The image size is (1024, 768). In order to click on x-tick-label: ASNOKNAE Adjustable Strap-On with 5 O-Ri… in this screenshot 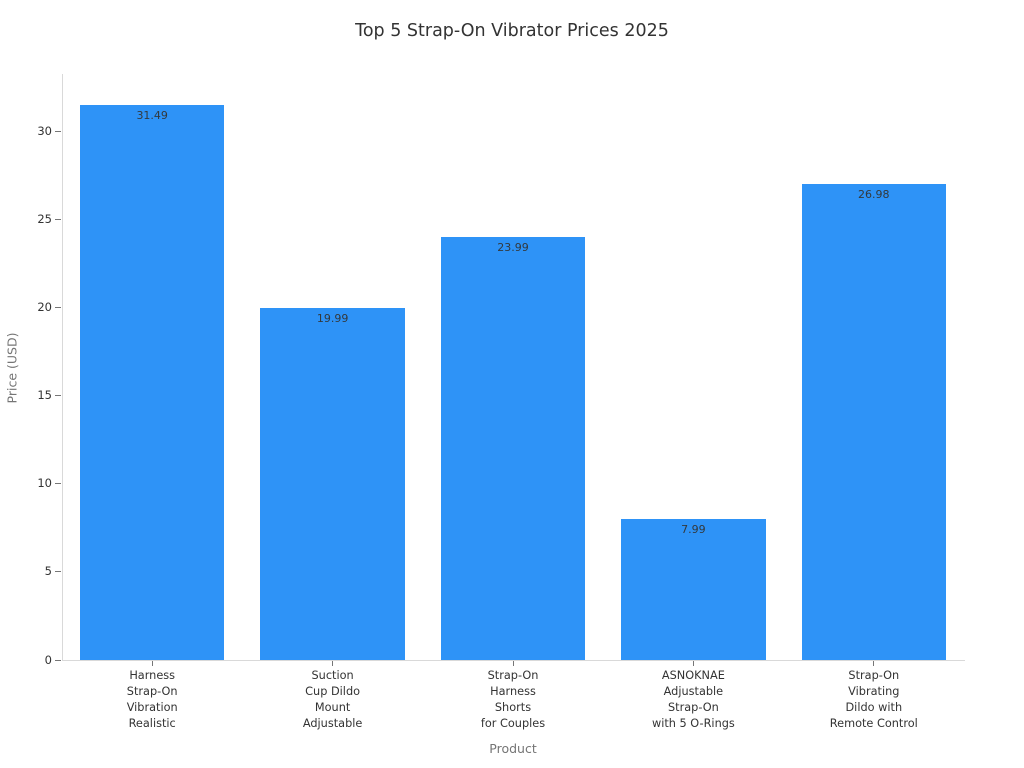, I will do `click(693, 699)`.